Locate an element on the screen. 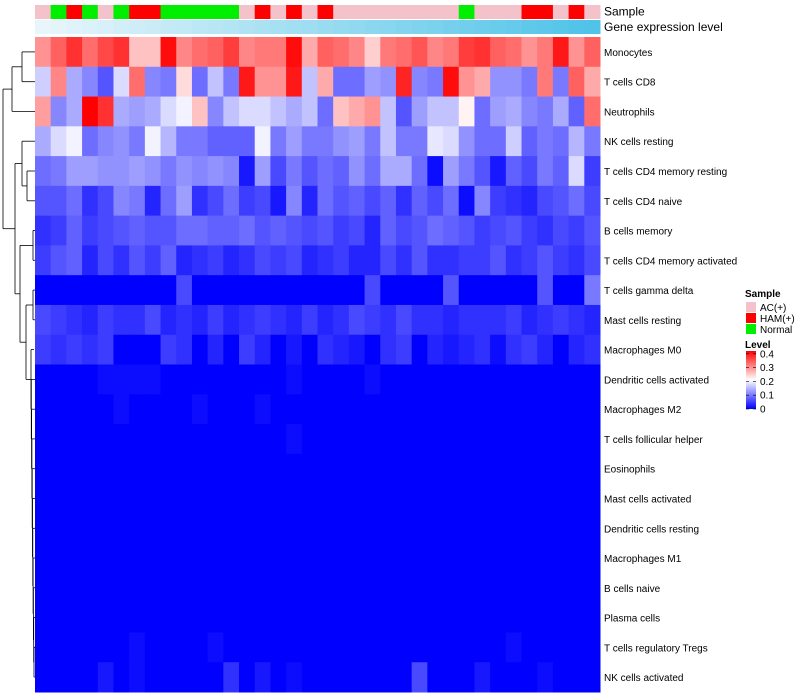 The height and width of the screenshot is (700, 800). row-label: T cells CD4 naive is located at coordinates (643, 202).